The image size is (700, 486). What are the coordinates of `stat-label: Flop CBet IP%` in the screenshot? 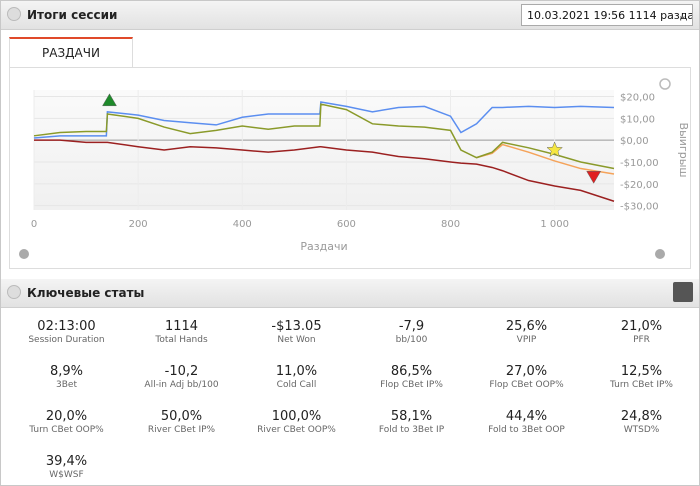 It's located at (411, 385).